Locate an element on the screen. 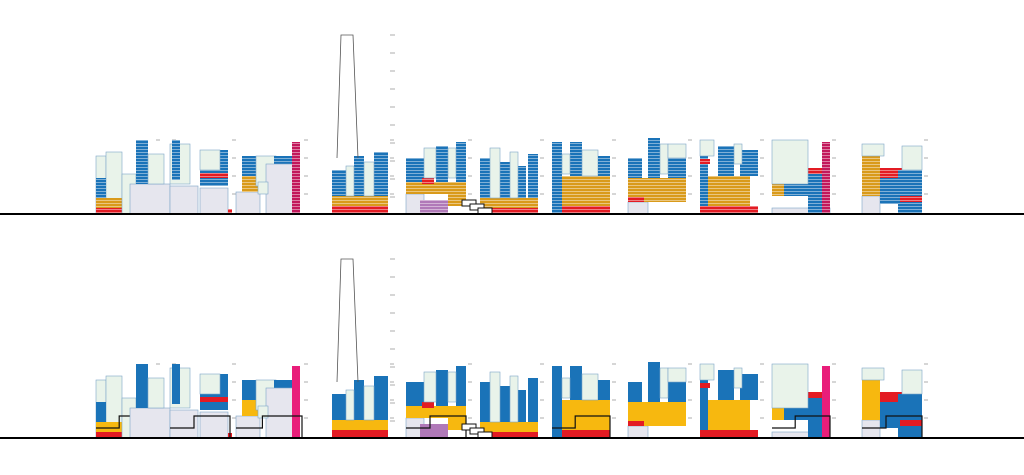  section-block-purple is located at coordinates (434, 431).